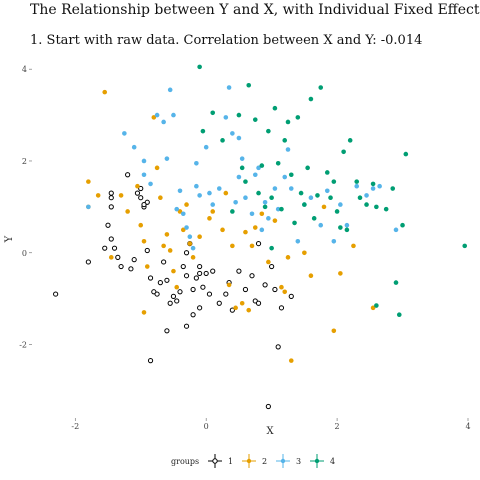 The width and height of the screenshot is (480, 480). I want to click on x-tick-label: 0, so click(206, 426).